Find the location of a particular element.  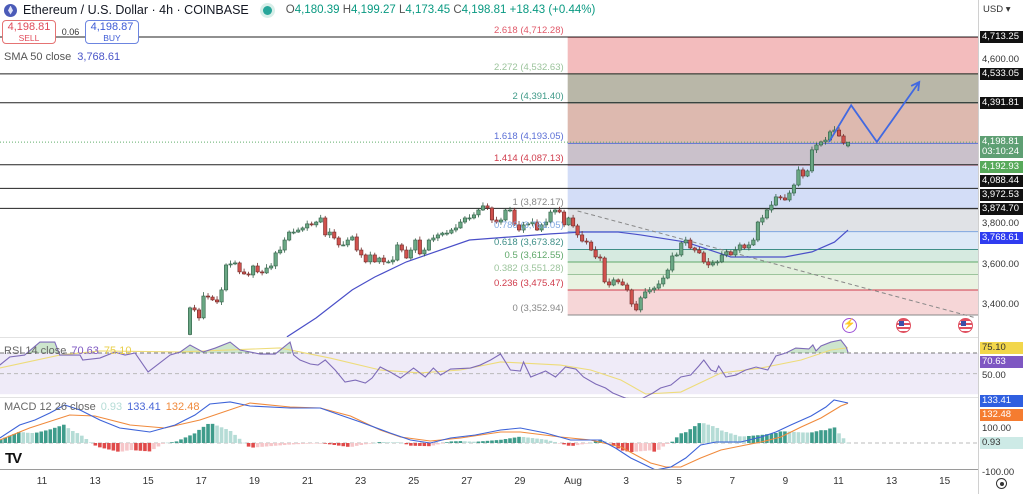

lightning-event-icon: ⚡ is located at coordinates (849, 325).